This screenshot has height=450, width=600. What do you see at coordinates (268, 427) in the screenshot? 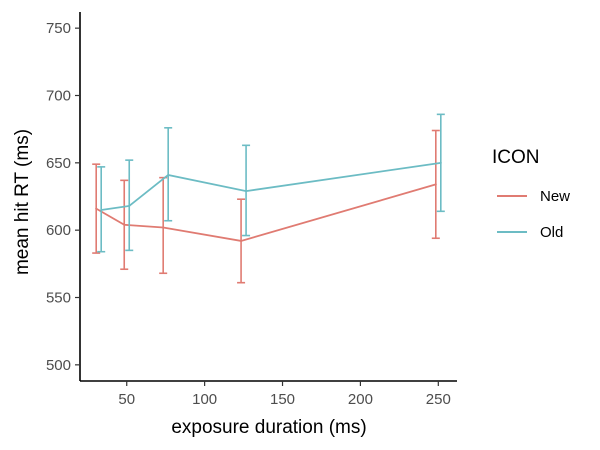
I see `x-axis-title: exposure duration (ms)` at bounding box center [268, 427].